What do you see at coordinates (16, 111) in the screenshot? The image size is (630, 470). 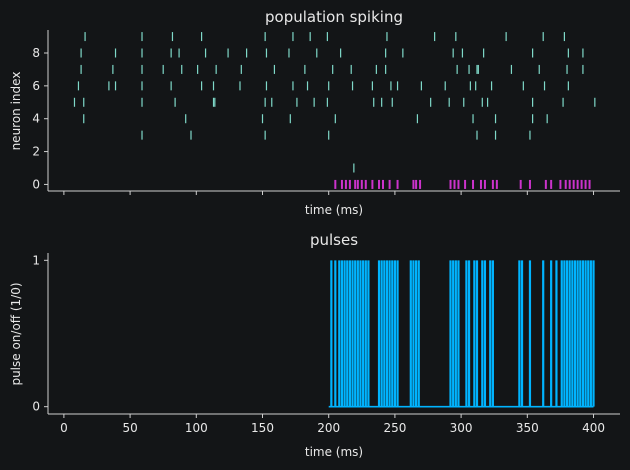 I see `raster-y-label: neuron index` at bounding box center [16, 111].